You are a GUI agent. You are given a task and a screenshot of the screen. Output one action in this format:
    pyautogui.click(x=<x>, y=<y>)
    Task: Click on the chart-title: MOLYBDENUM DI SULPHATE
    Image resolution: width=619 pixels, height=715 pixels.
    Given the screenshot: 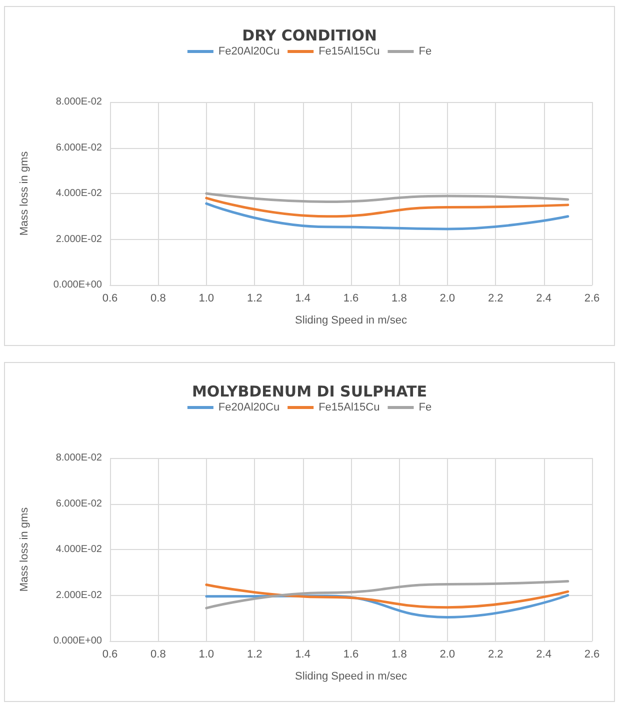 What is the action you would take?
    pyautogui.click(x=310, y=391)
    